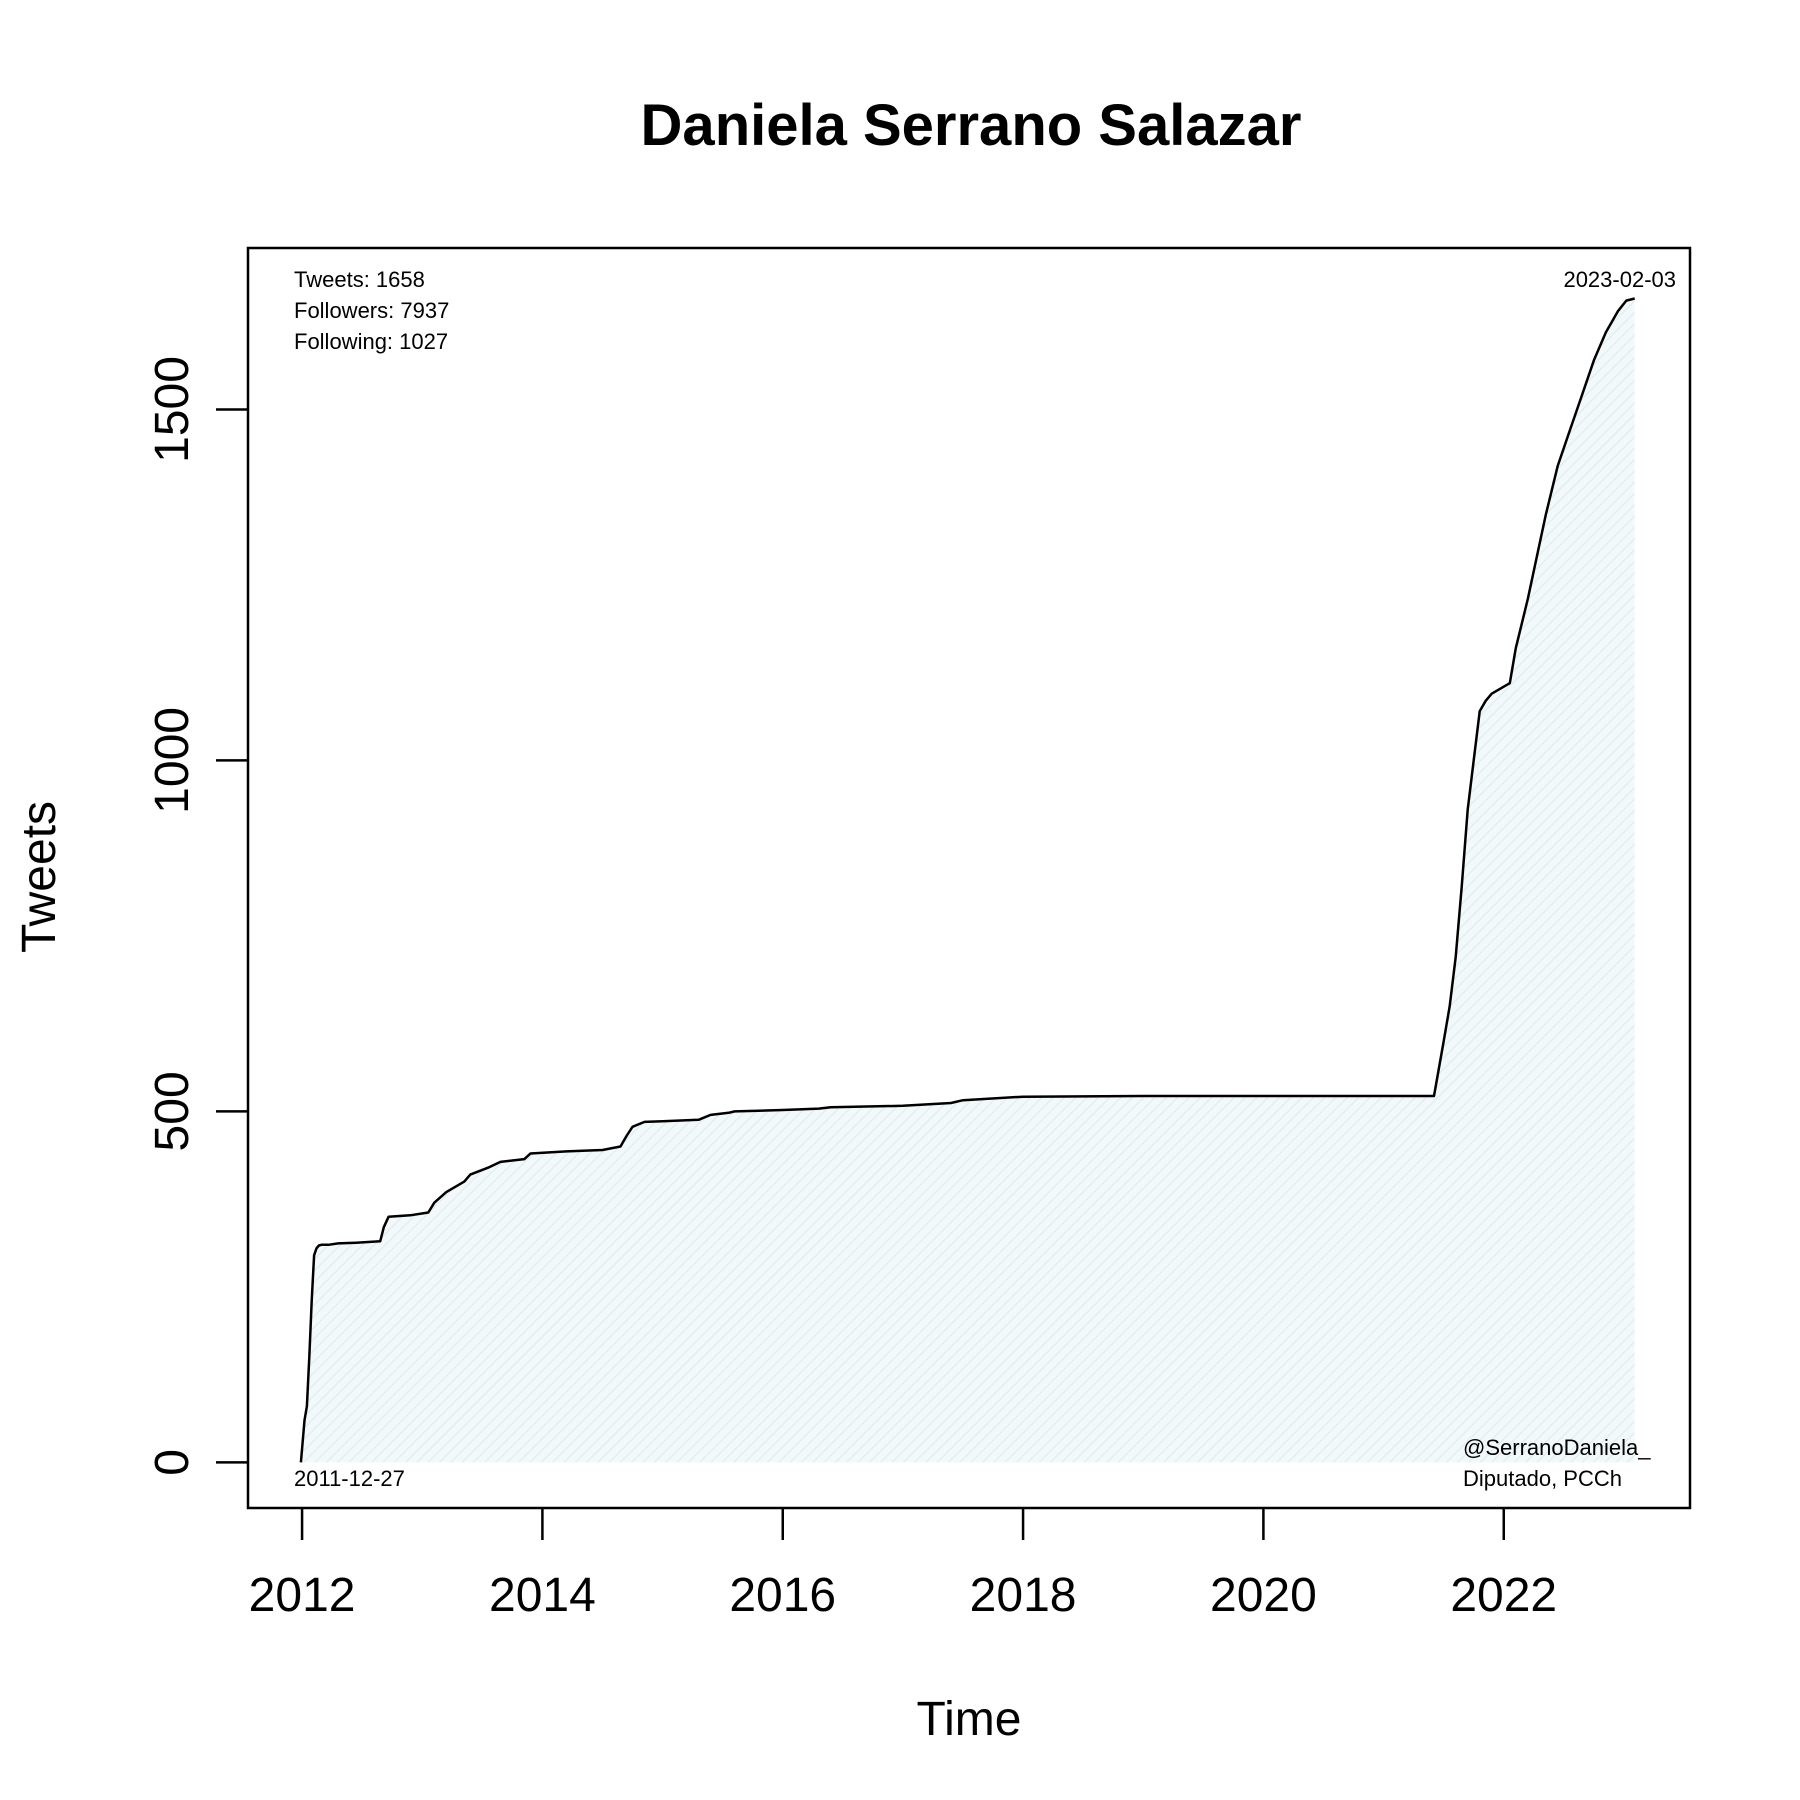  I want to click on x-tick-label-2020: 2020, so click(1263, 1595).